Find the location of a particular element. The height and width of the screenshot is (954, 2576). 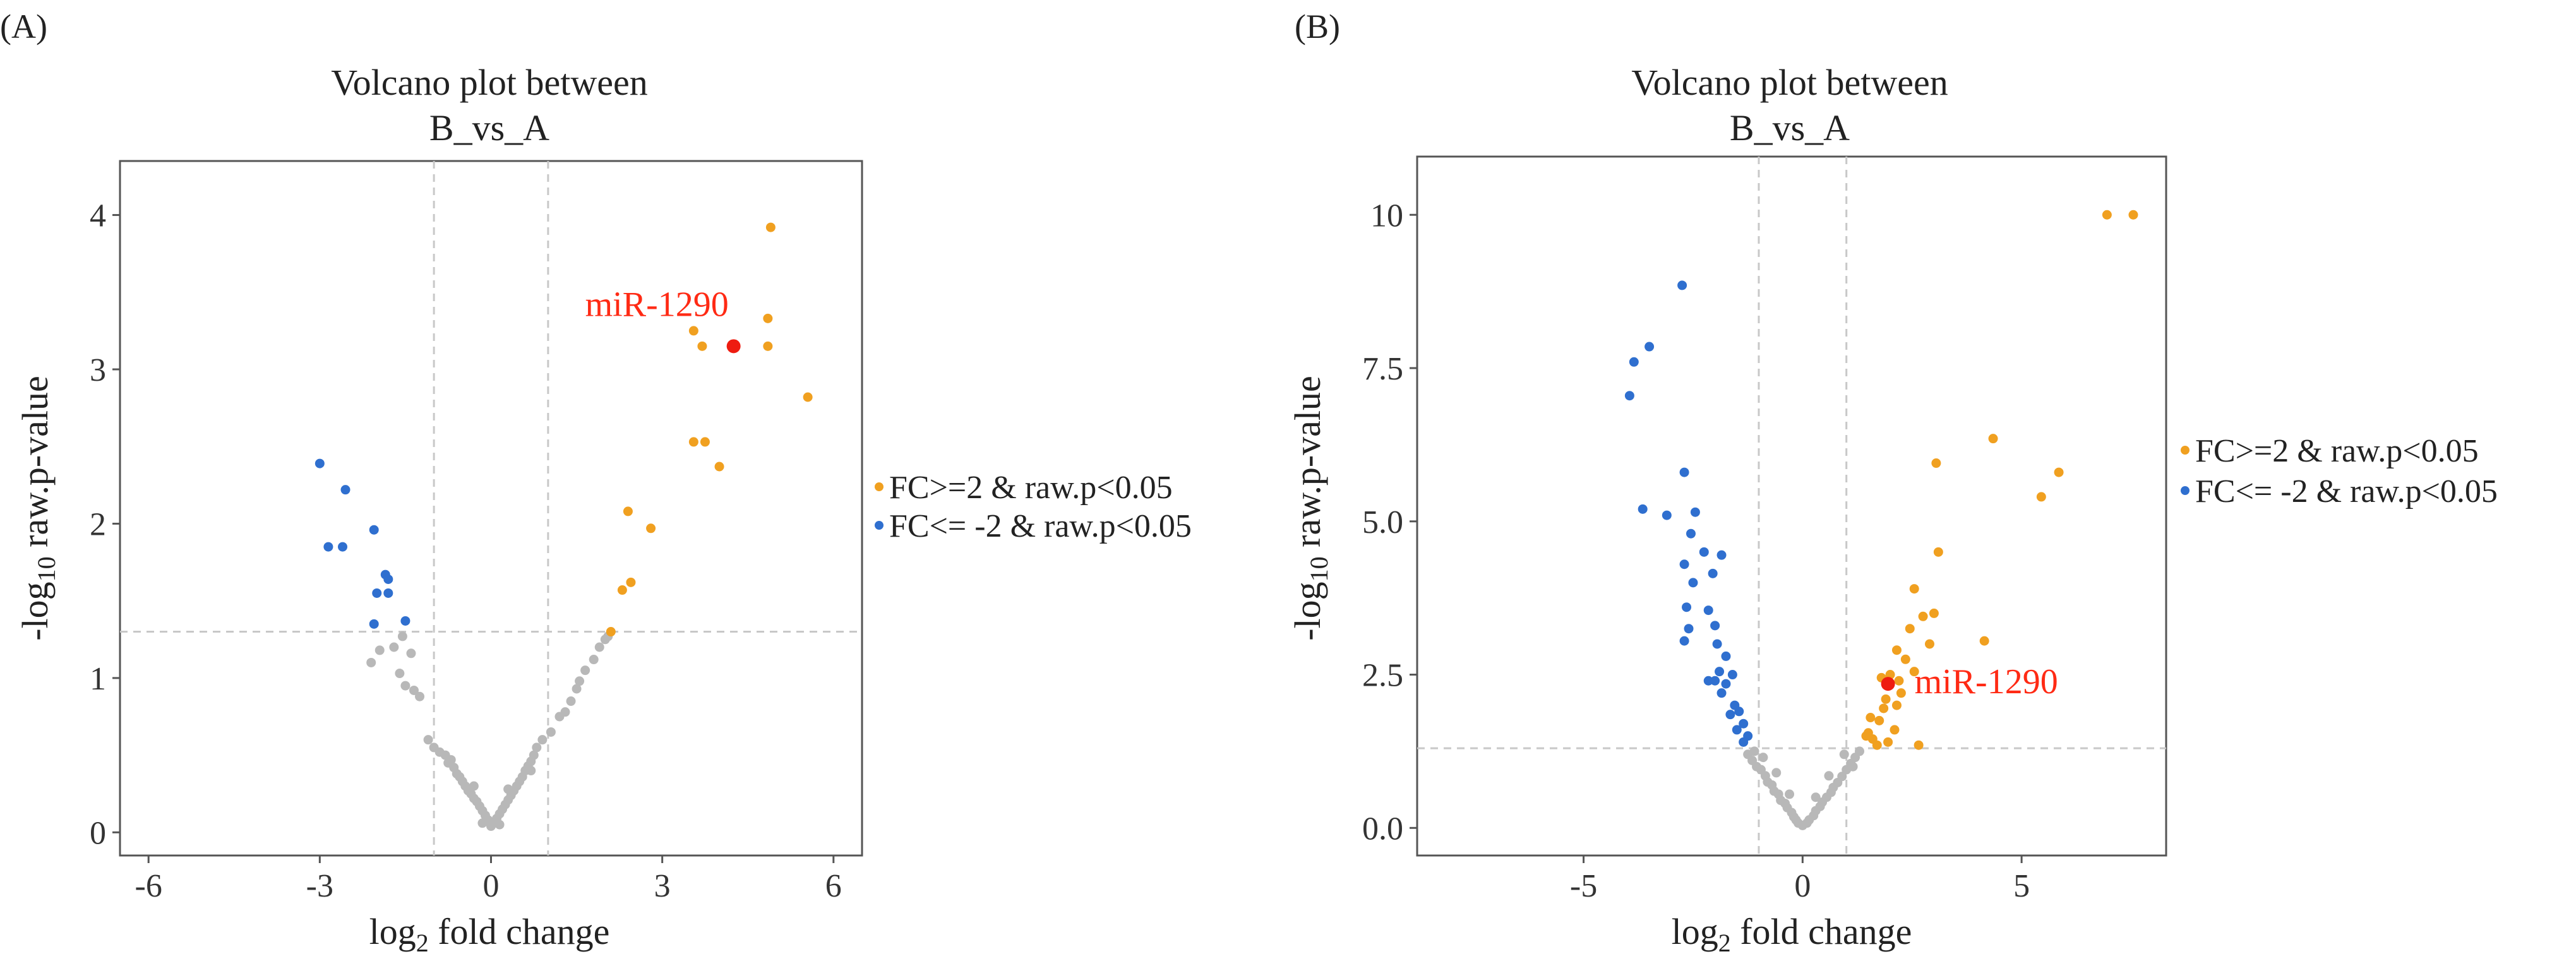

chart-title-line1: Volcano plot between is located at coordinates (1789, 82).